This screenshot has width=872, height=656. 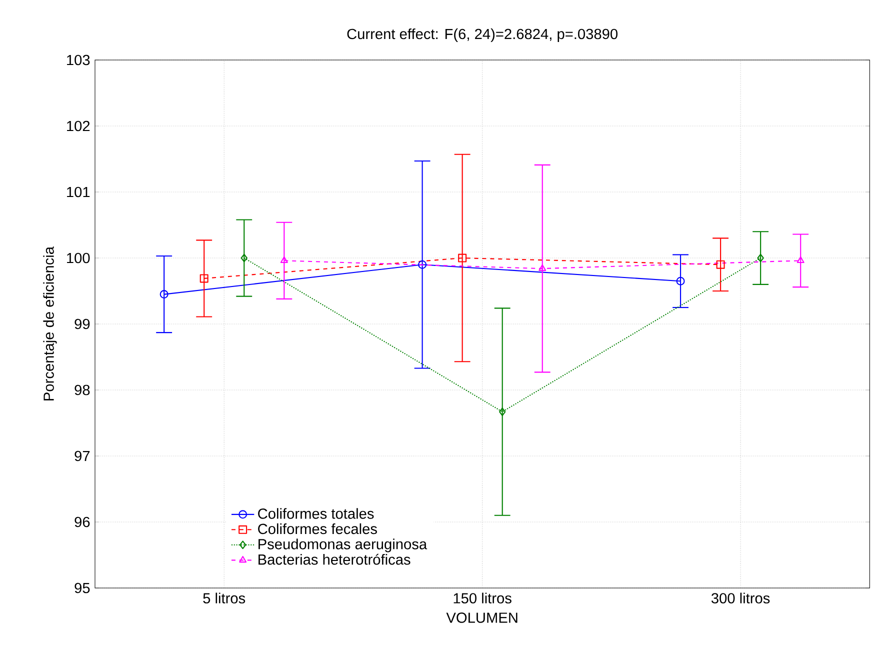 I want to click on y-tick-label: 99, so click(x=82, y=324).